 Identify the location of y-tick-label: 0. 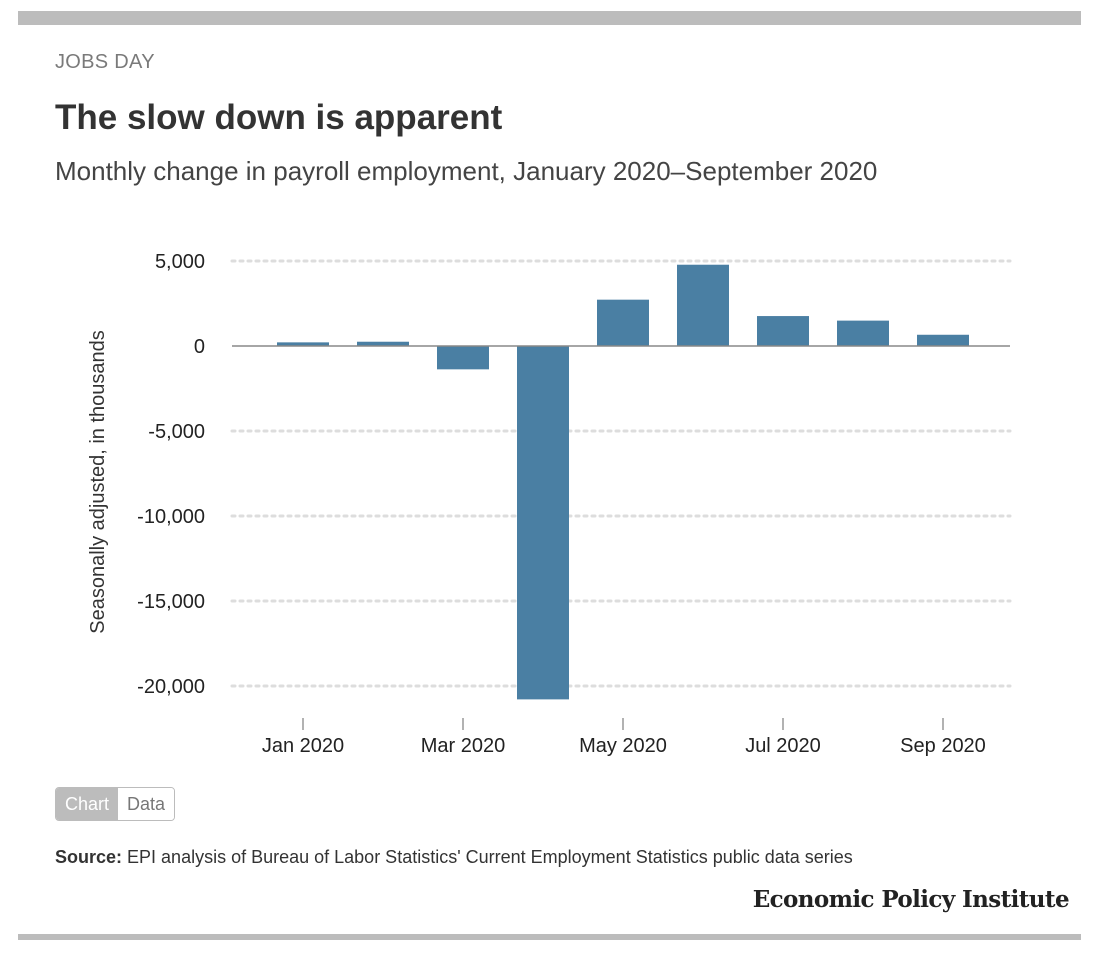
(199, 347).